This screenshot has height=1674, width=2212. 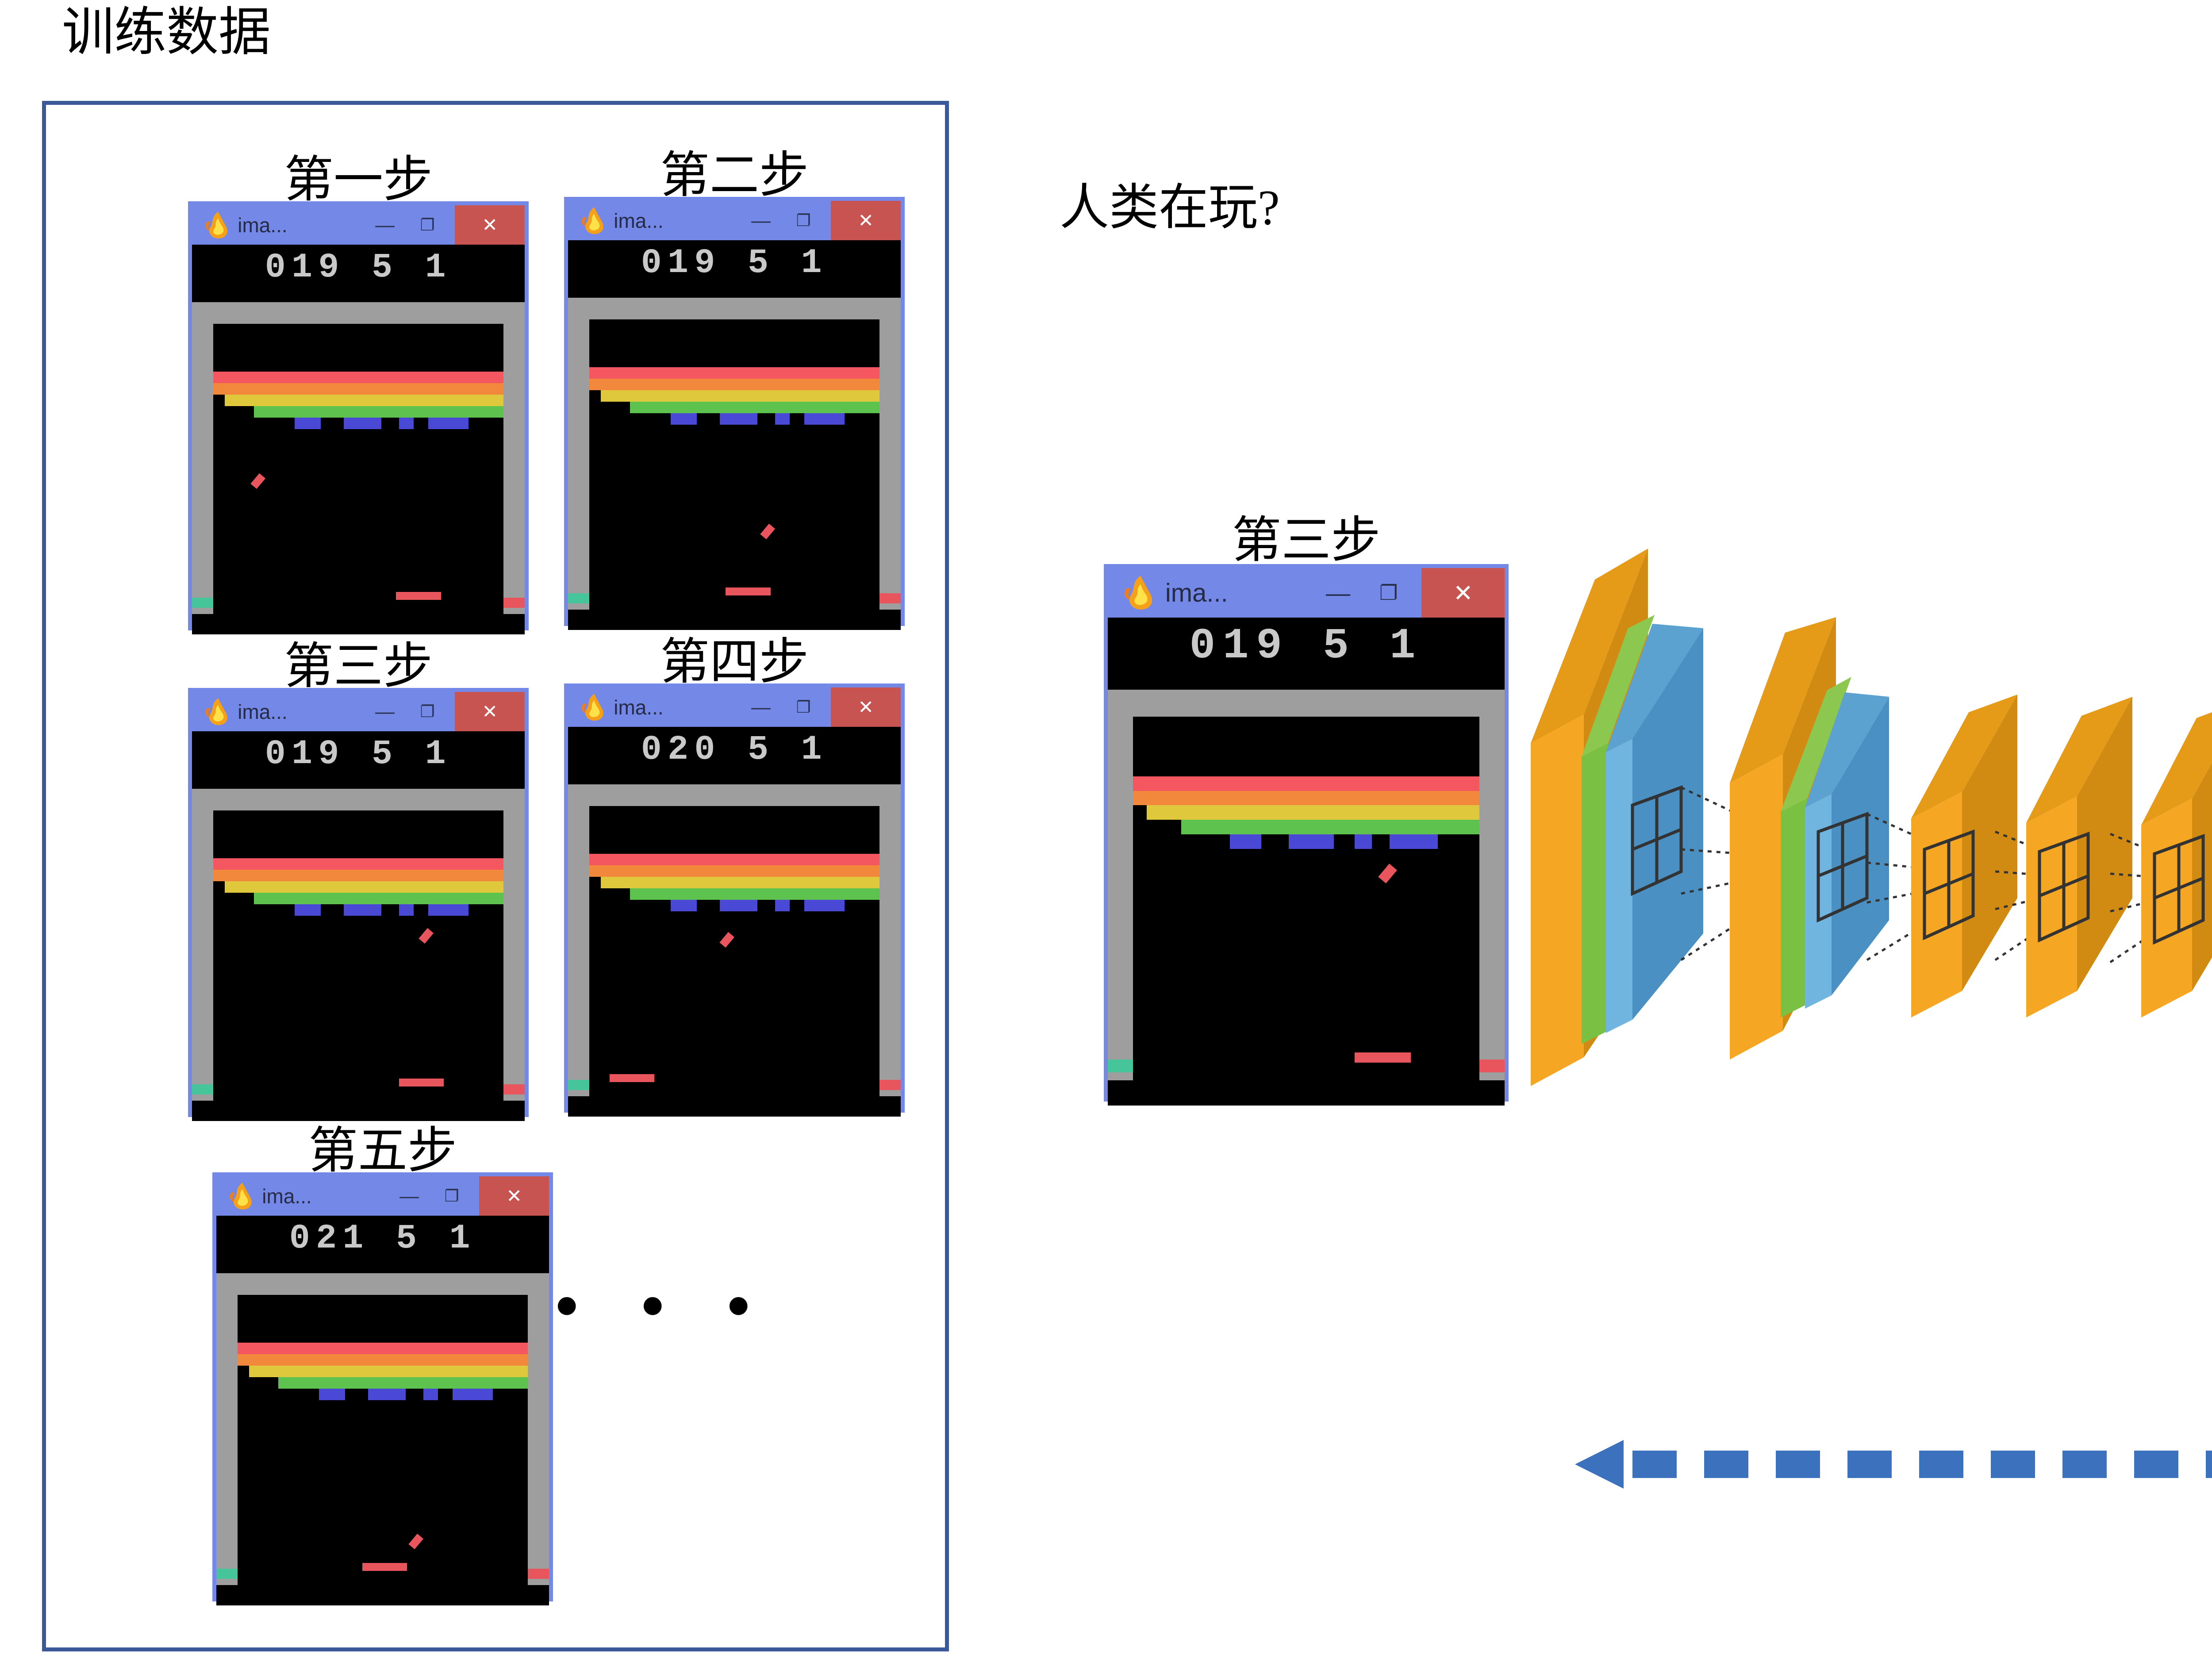 I want to click on step-1-close-button: ✕, so click(x=490, y=225).